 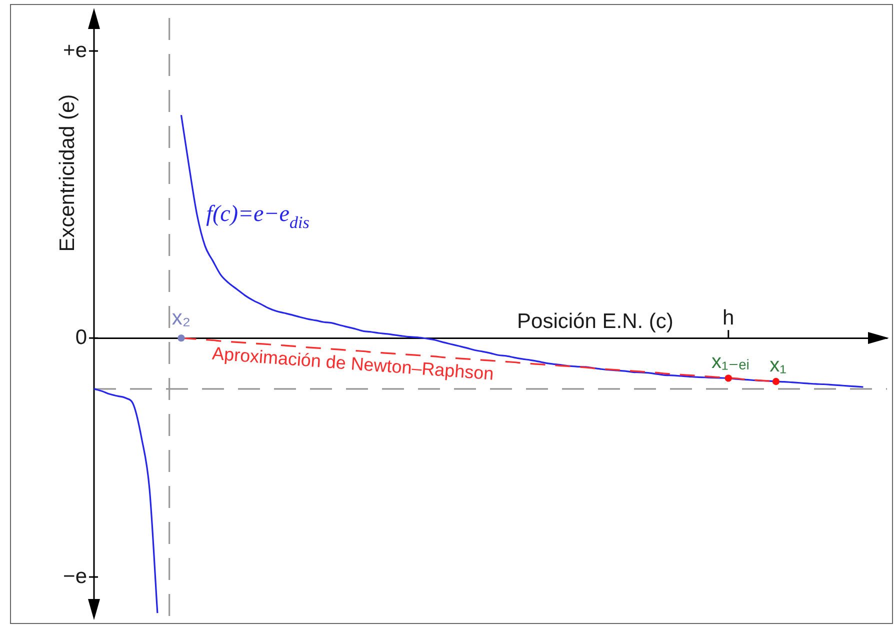 I want to click on text: −e, so click(x=75, y=576).